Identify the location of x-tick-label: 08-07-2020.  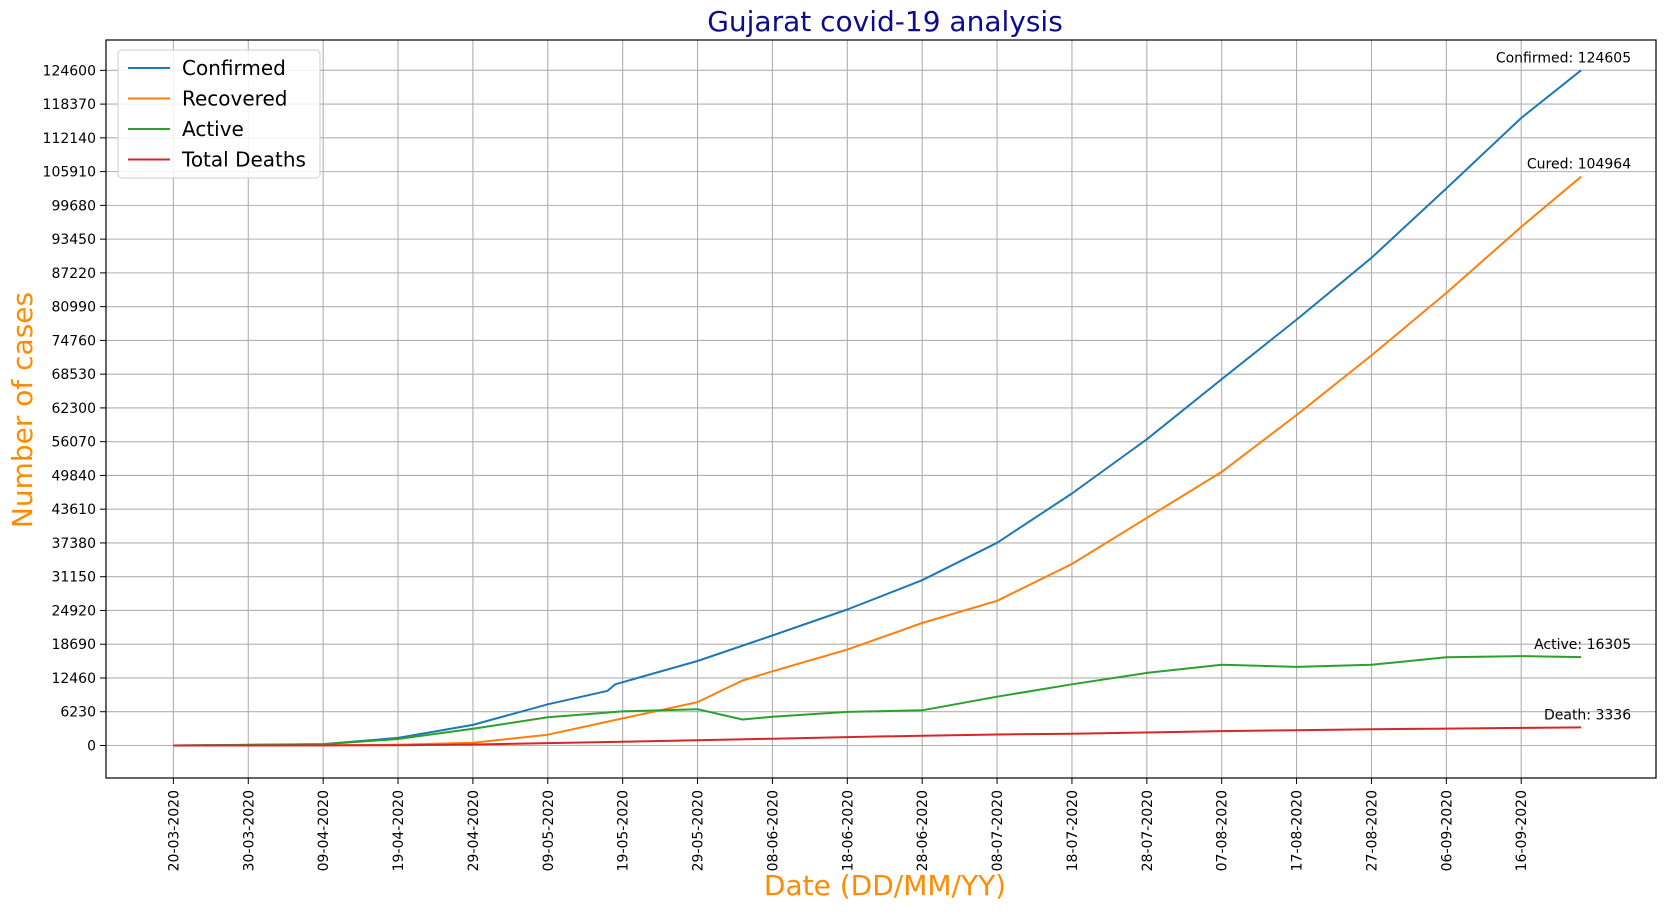
(998, 830).